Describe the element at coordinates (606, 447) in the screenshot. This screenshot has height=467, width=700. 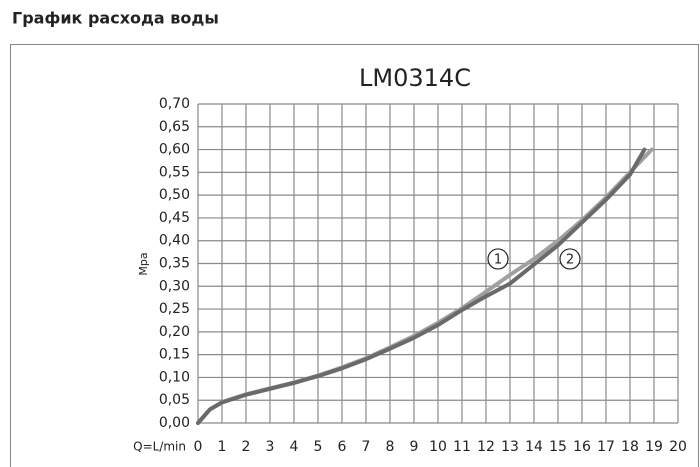
I see `x-tick-label: 17` at that location.